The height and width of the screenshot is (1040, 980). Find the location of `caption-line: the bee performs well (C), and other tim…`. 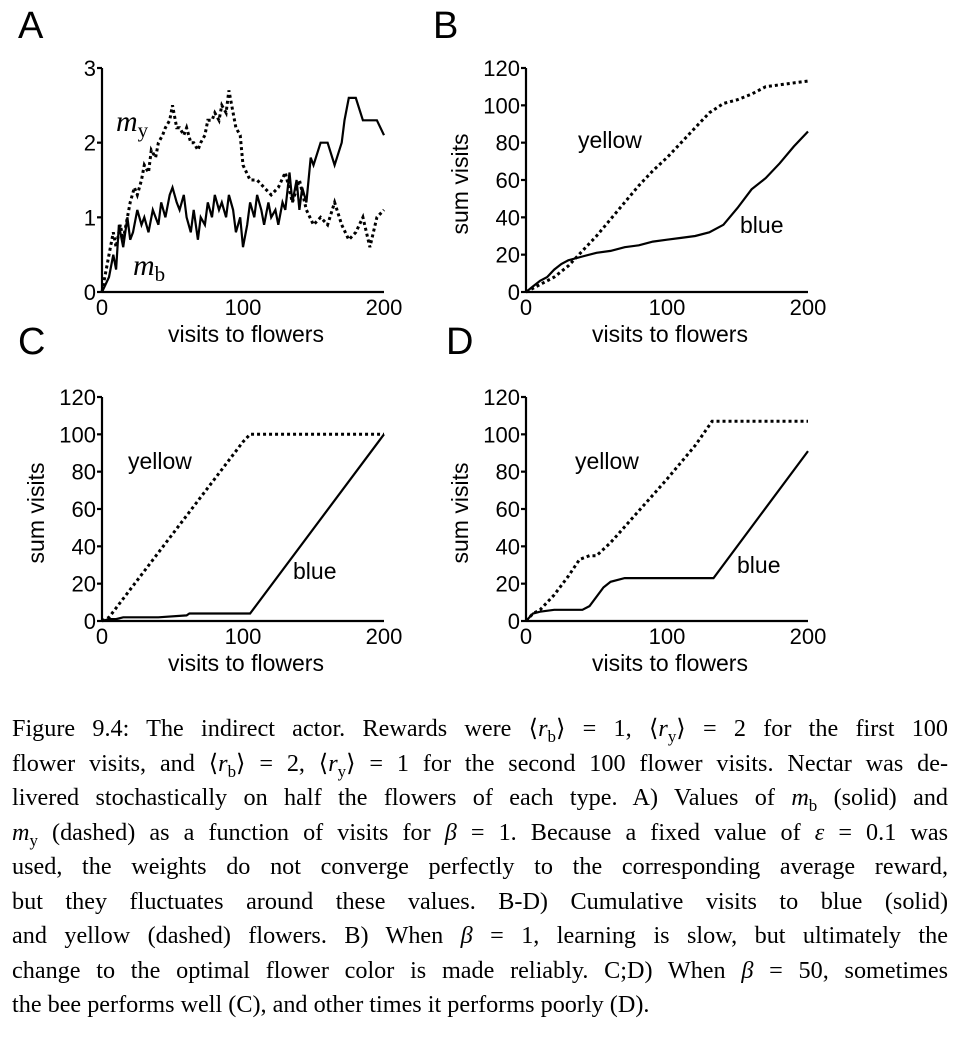

caption-line: the bee performs well (C), and other tim… is located at coordinates (331, 1004).